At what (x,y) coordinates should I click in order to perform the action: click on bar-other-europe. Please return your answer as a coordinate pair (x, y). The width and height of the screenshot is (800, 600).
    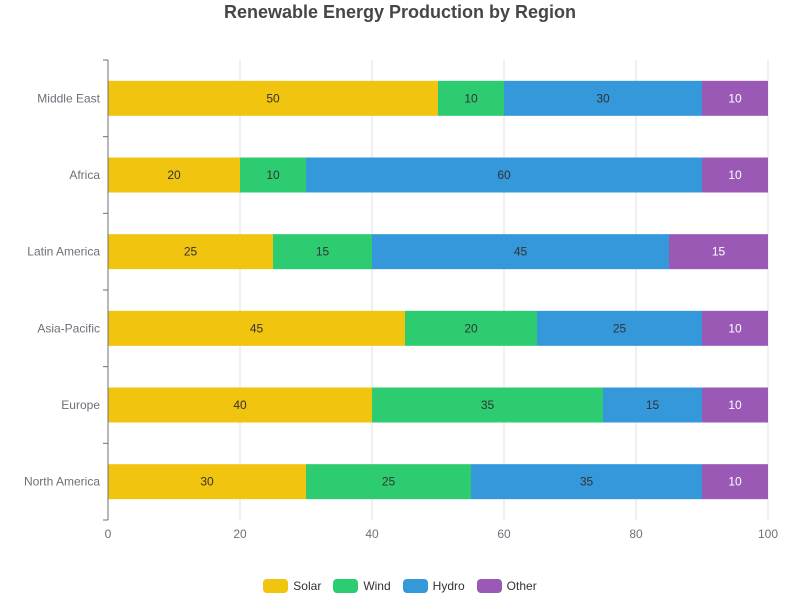
    Looking at the image, I should click on (735, 405).